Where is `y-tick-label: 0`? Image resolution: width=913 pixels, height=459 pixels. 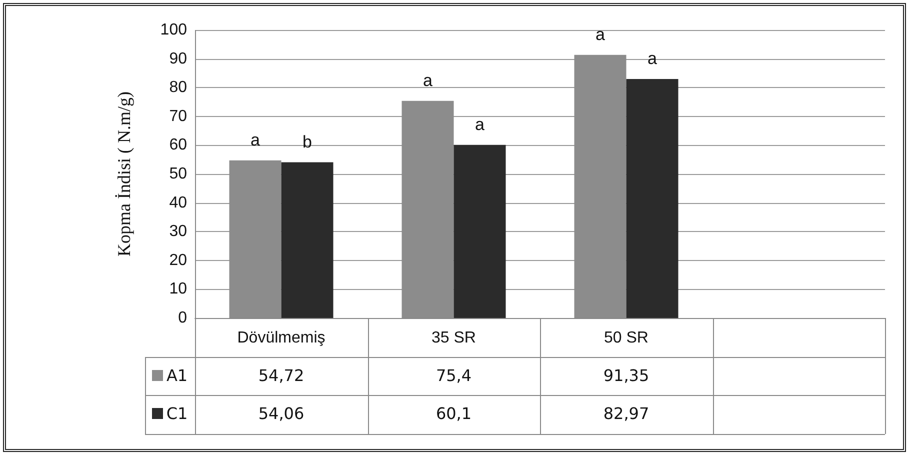
y-tick-label: 0 is located at coordinates (183, 318).